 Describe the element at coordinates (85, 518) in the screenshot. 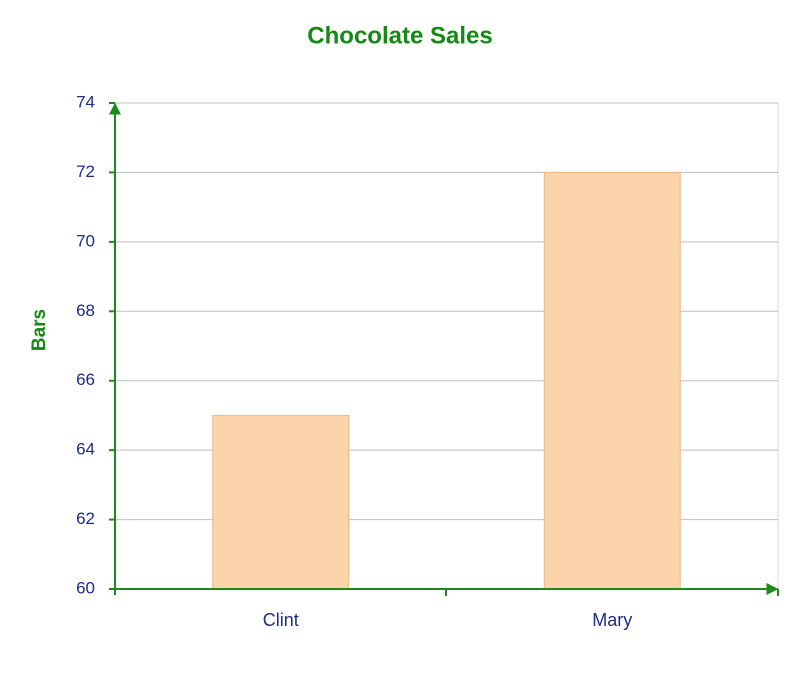

I see `y-tick-label: 62` at that location.